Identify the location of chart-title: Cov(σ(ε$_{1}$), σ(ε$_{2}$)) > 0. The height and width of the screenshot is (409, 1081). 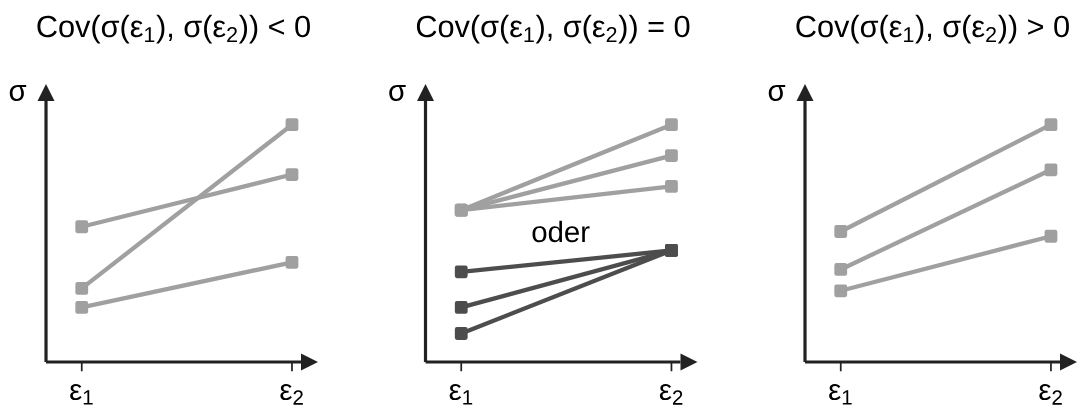
(932, 29).